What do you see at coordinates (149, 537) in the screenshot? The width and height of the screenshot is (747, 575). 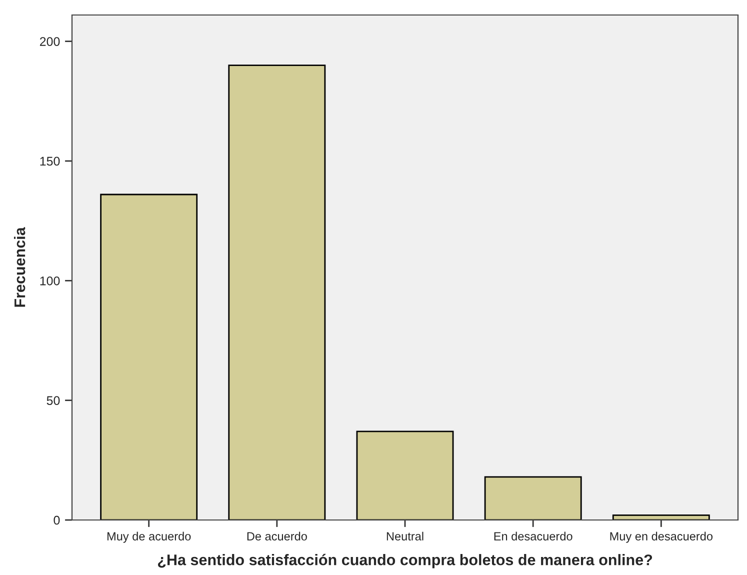 I see `x-tick-label: Muy de acuerdo` at bounding box center [149, 537].